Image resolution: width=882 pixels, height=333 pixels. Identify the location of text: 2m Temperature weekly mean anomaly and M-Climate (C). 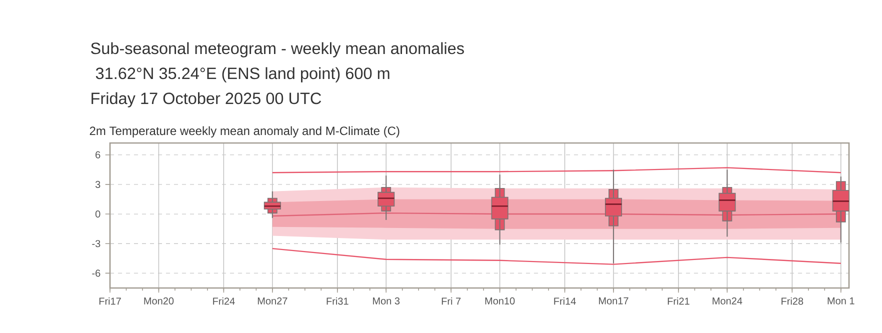
(245, 132).